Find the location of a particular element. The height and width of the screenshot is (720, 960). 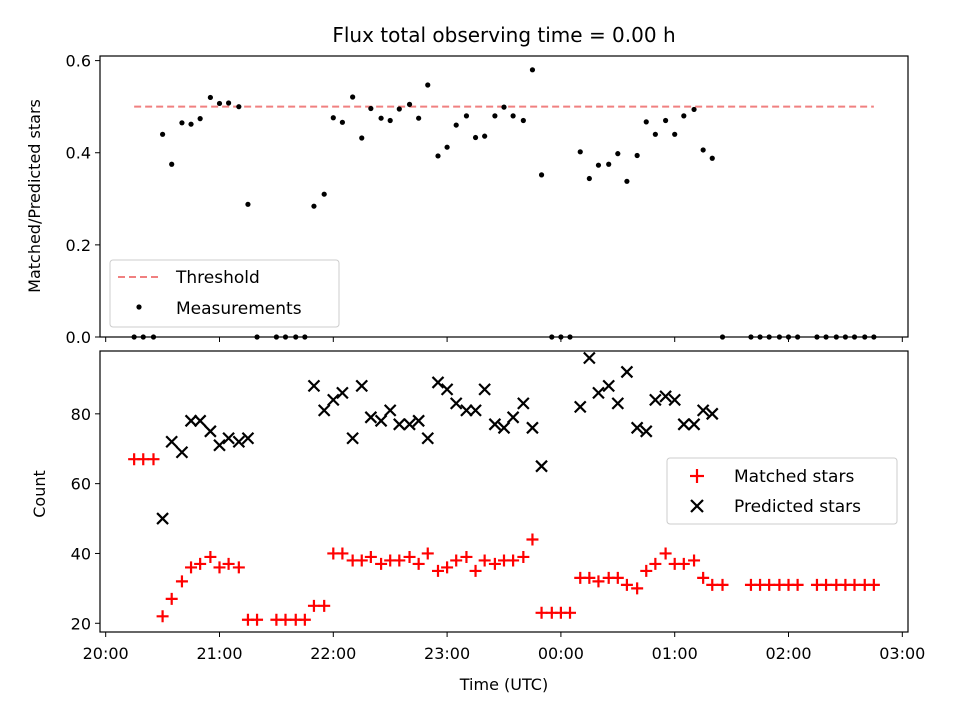

bottom-y-tick-label: 20 is located at coordinates (81, 623).